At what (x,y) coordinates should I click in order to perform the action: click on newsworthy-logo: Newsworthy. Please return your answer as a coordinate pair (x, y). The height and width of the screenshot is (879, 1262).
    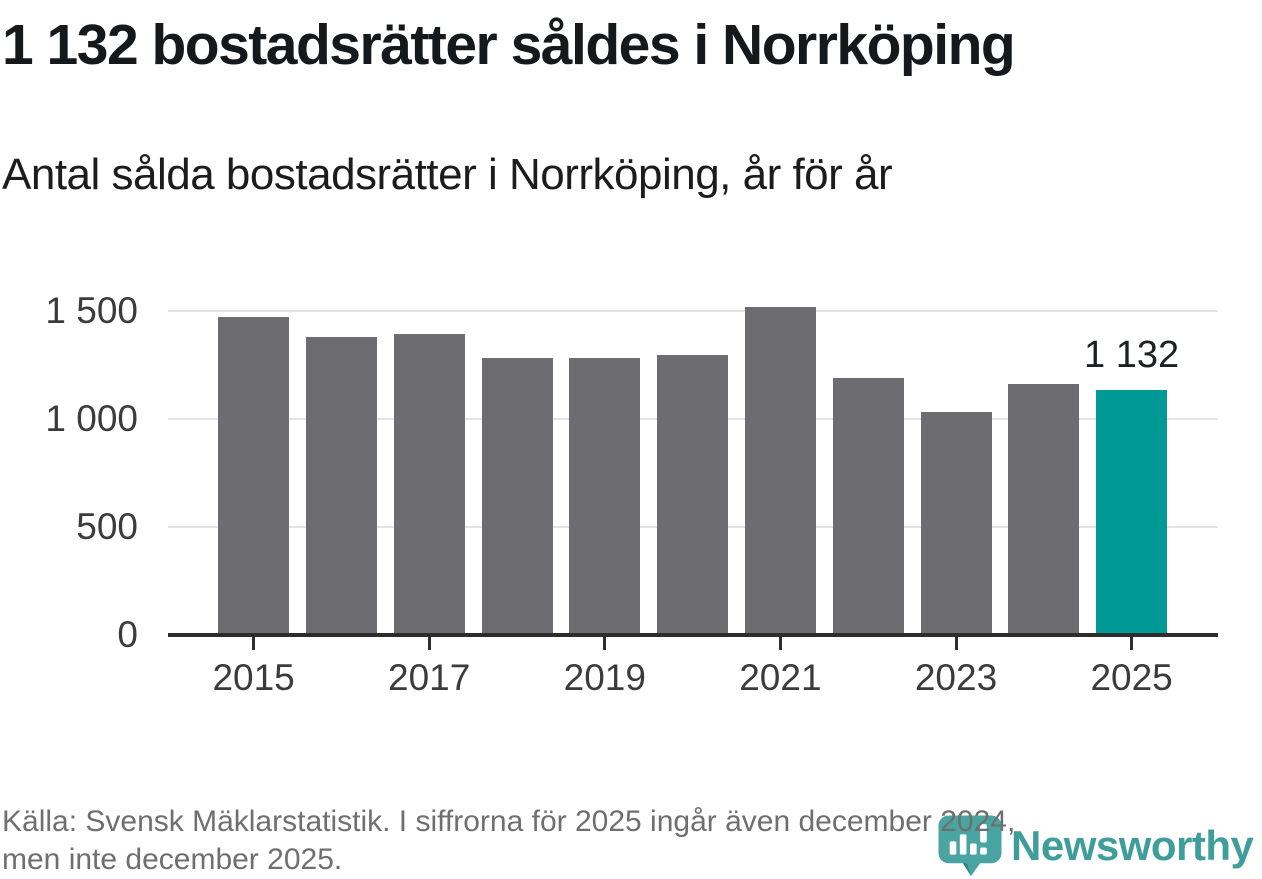
    Looking at the image, I should click on (1095, 845).